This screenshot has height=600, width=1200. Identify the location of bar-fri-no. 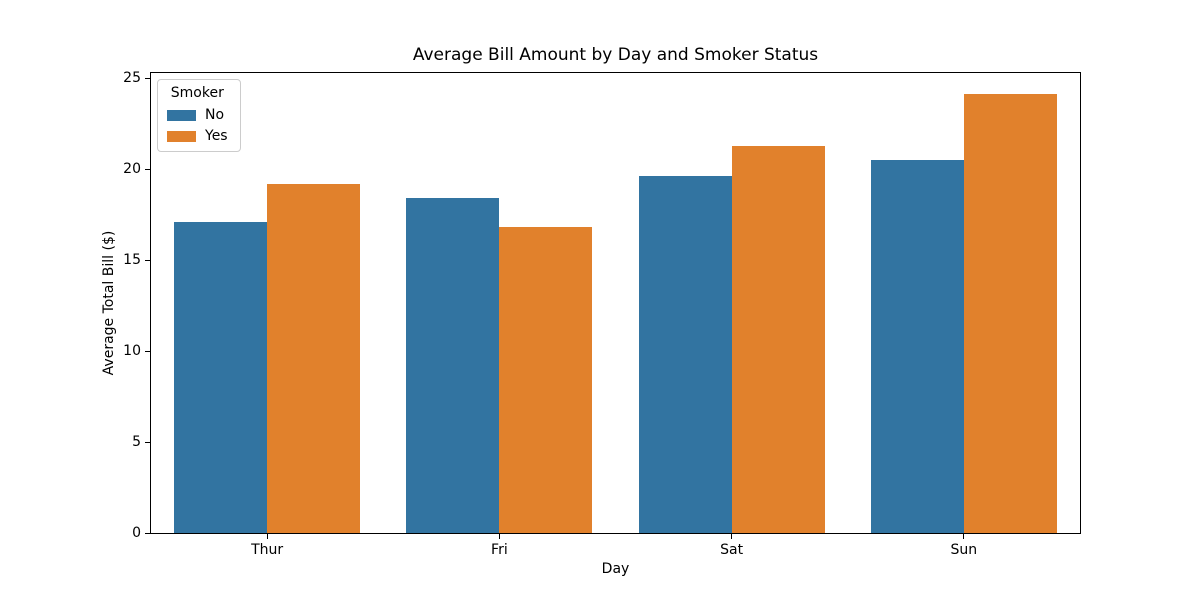
(453, 365).